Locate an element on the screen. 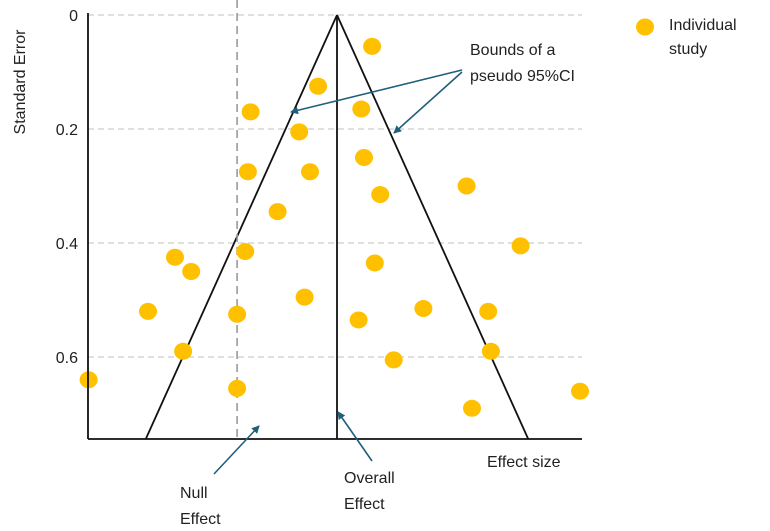 The width and height of the screenshot is (770, 531). x-axis-label: Effect size is located at coordinates (524, 462).